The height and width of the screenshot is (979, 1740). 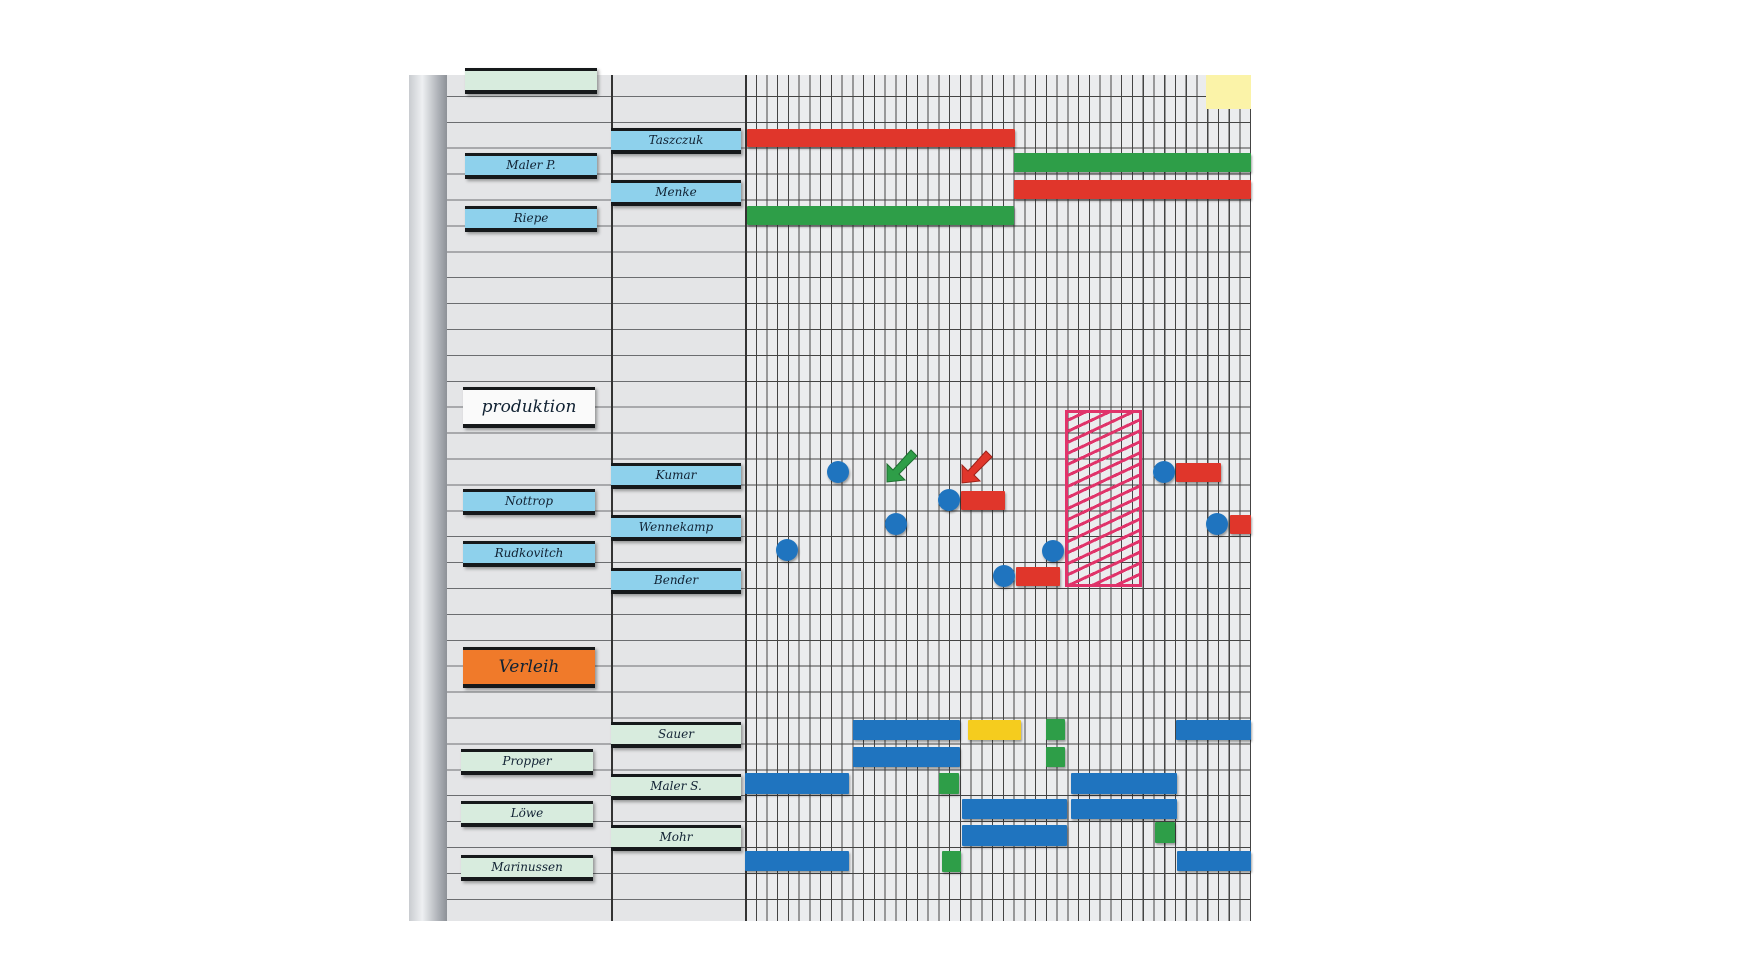 What do you see at coordinates (1228, 92) in the screenshot?
I see `sticky-note` at bounding box center [1228, 92].